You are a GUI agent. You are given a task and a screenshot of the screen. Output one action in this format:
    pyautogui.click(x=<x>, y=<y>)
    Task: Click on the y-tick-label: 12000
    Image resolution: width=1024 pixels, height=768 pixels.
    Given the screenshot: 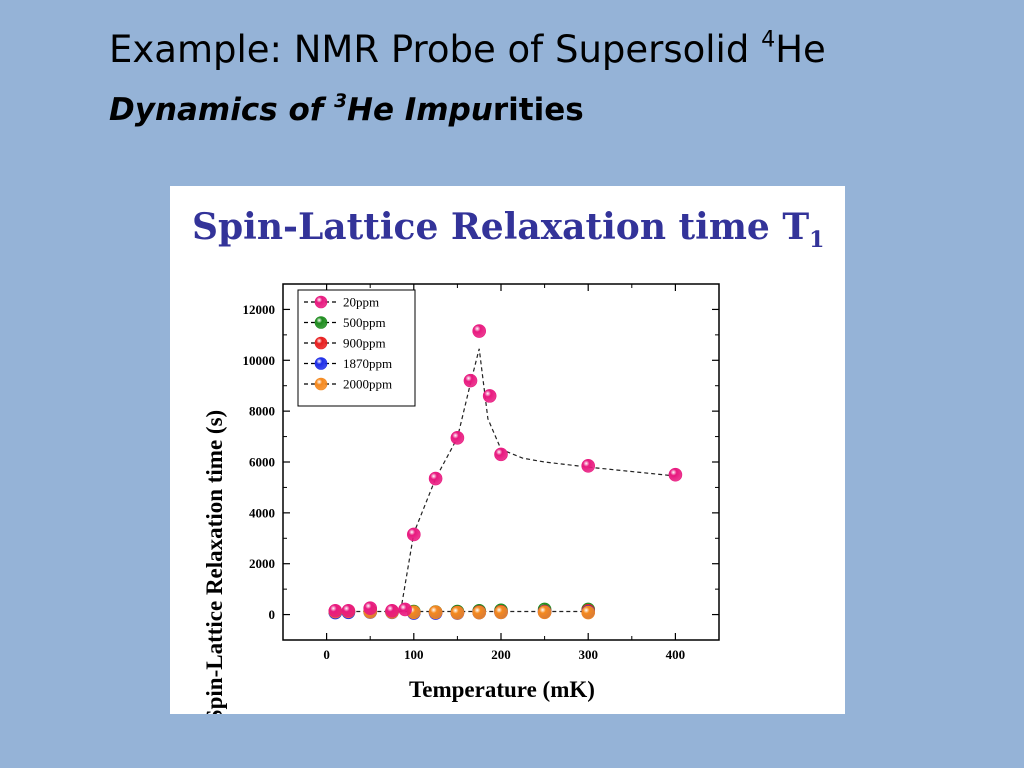 What is the action you would take?
    pyautogui.click(x=259, y=309)
    